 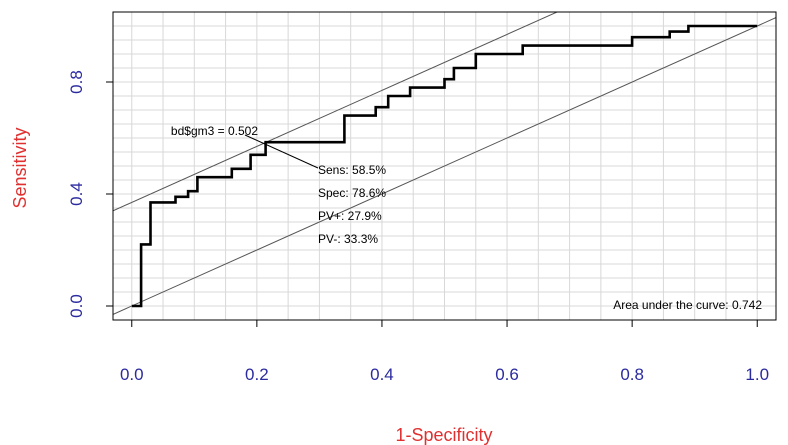 I want to click on ppv-label: PV+: 27.9%, so click(x=350, y=216).